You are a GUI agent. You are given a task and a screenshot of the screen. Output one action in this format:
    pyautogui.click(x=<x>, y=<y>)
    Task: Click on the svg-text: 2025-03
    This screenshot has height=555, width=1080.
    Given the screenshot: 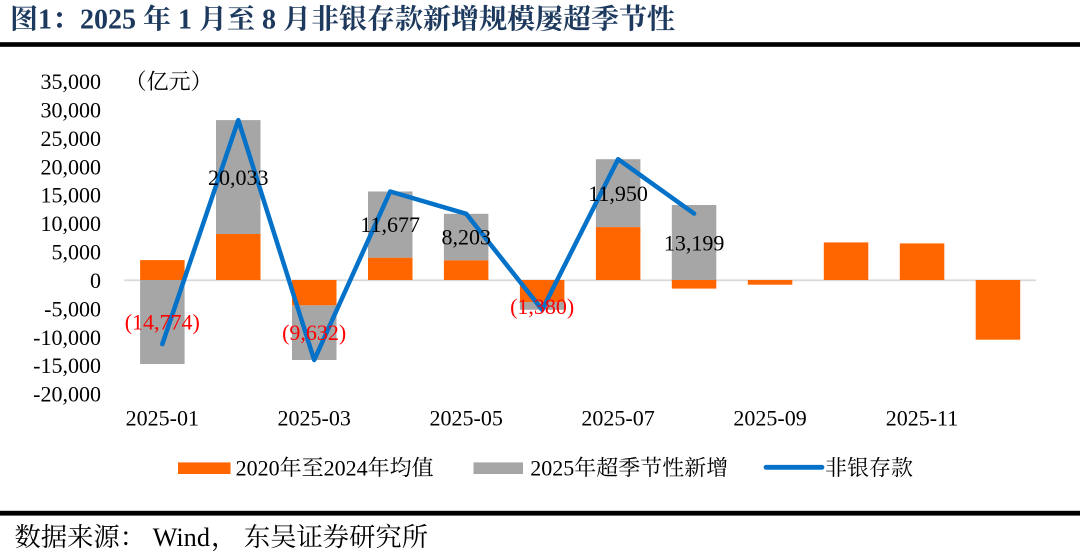 What is the action you would take?
    pyautogui.click(x=314, y=417)
    